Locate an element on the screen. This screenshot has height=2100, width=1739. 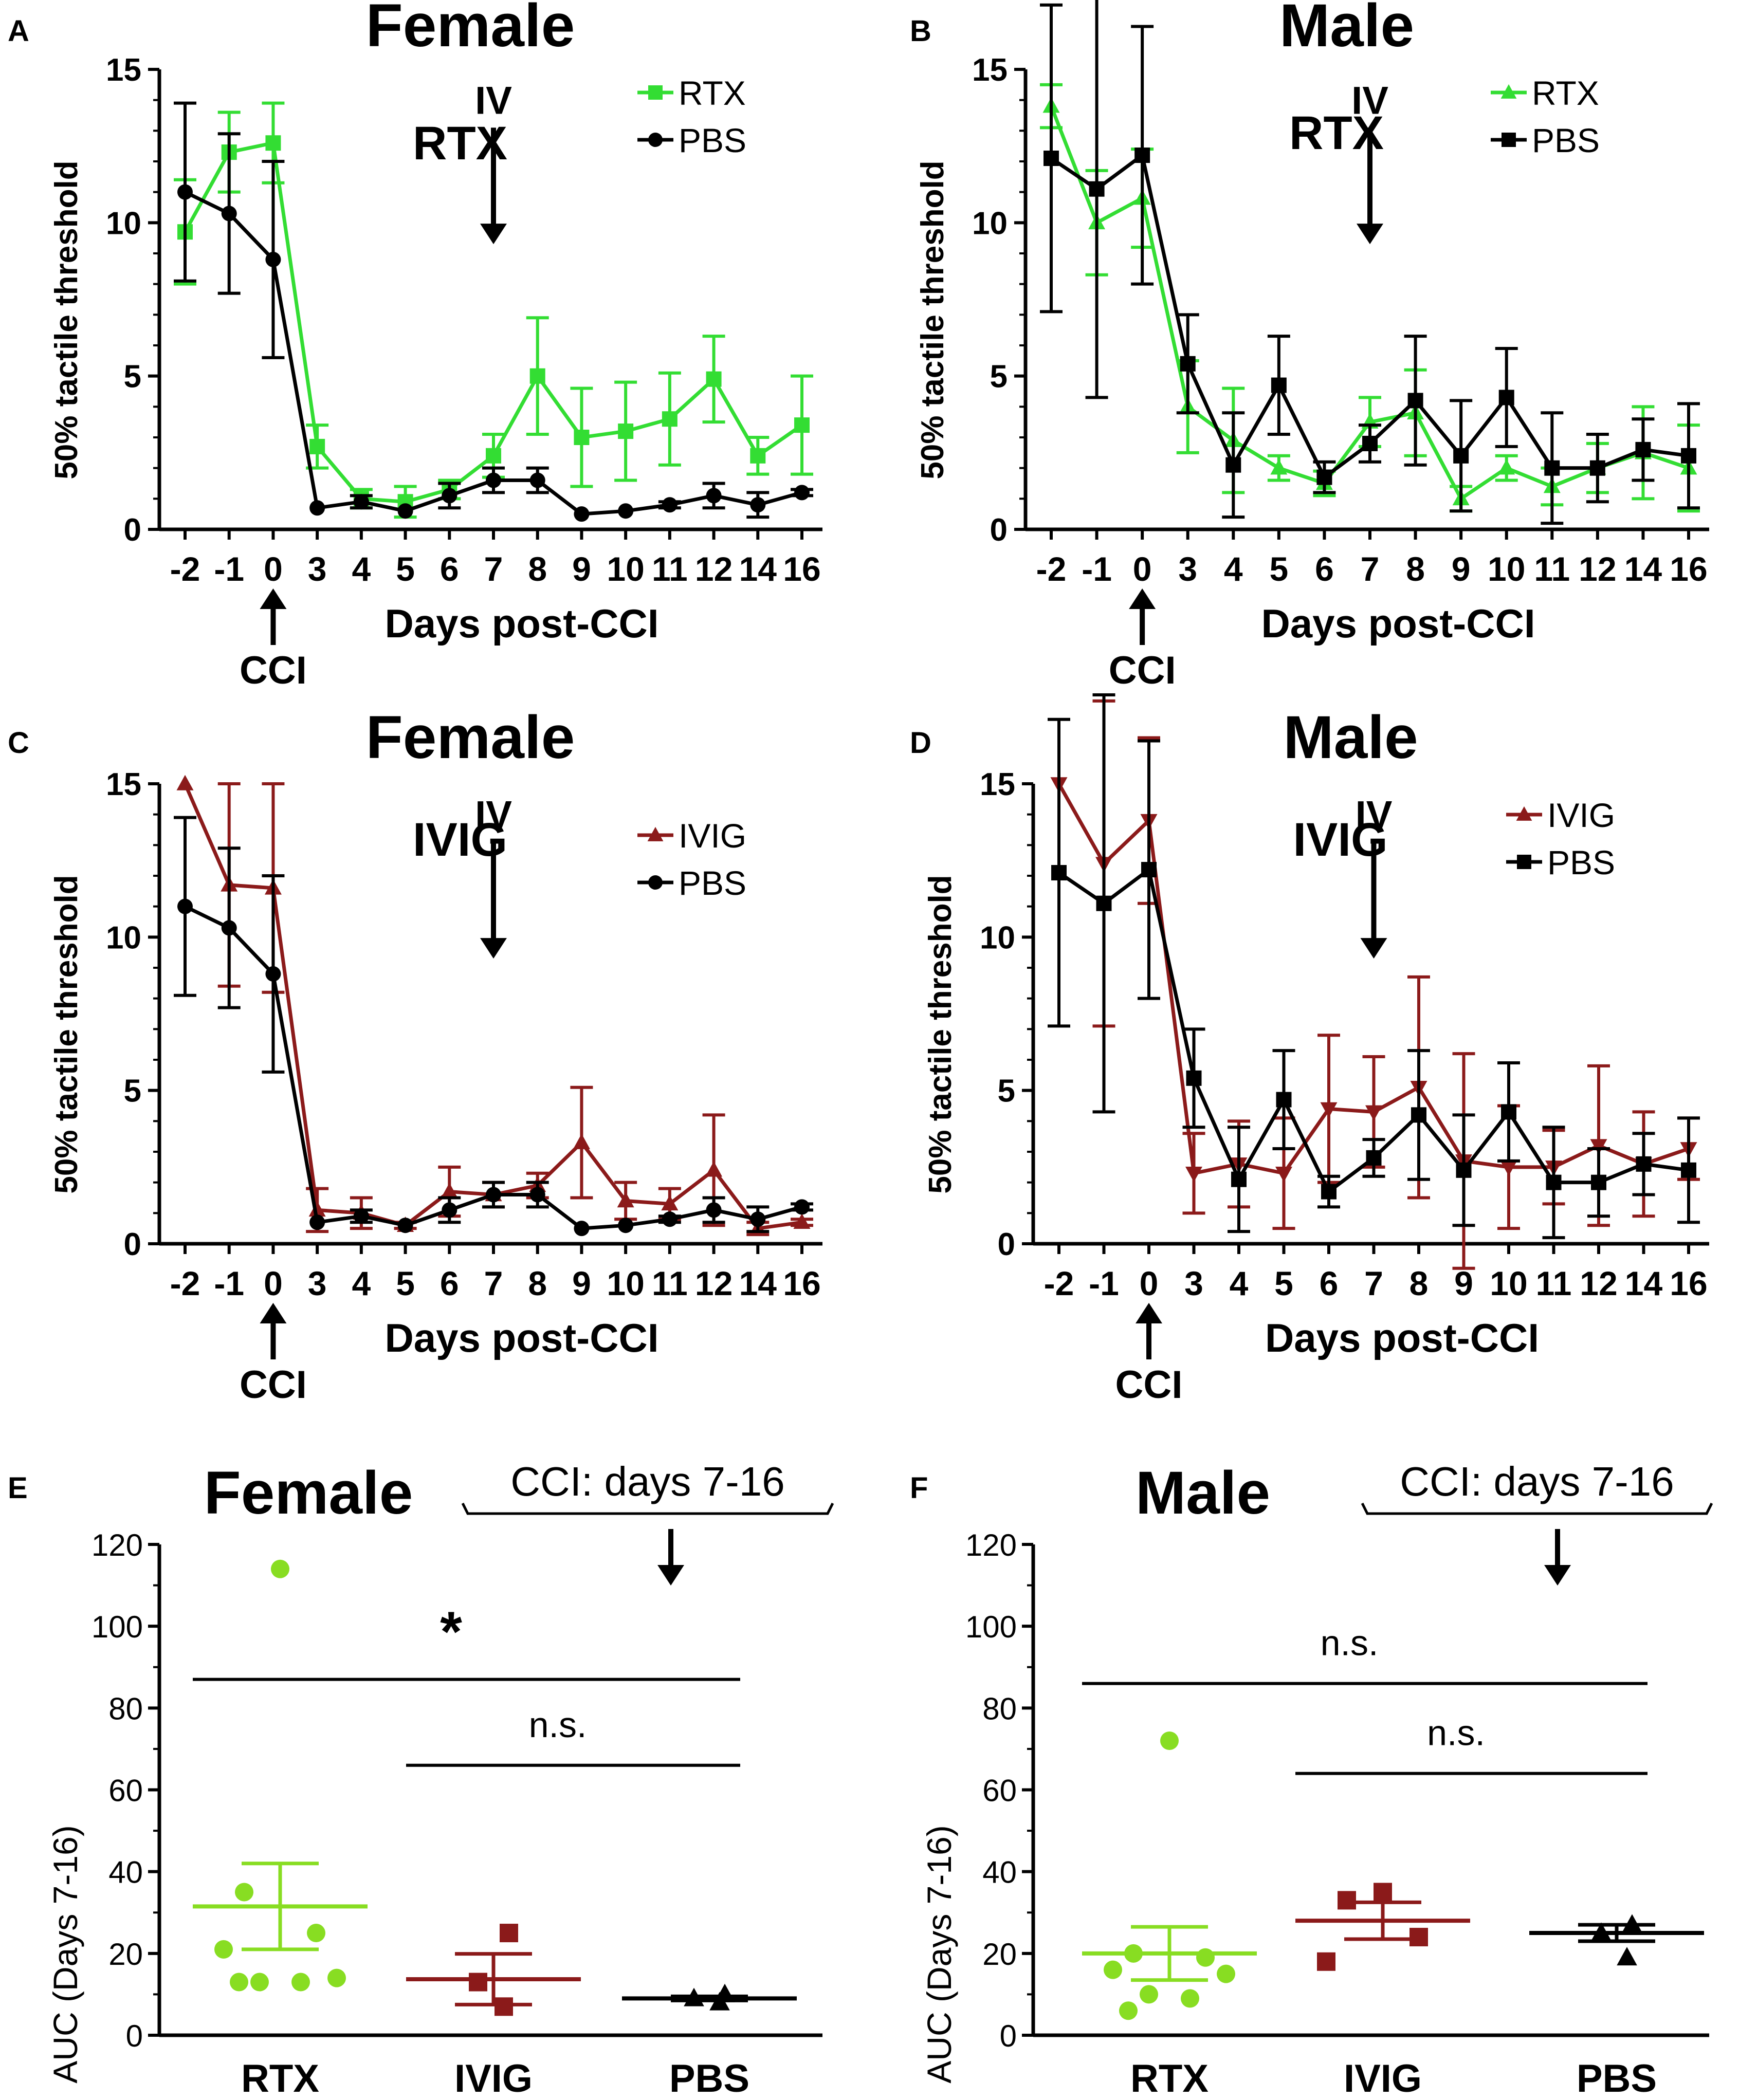
panel-c-xtick-label: 11 is located at coordinates (670, 1283).